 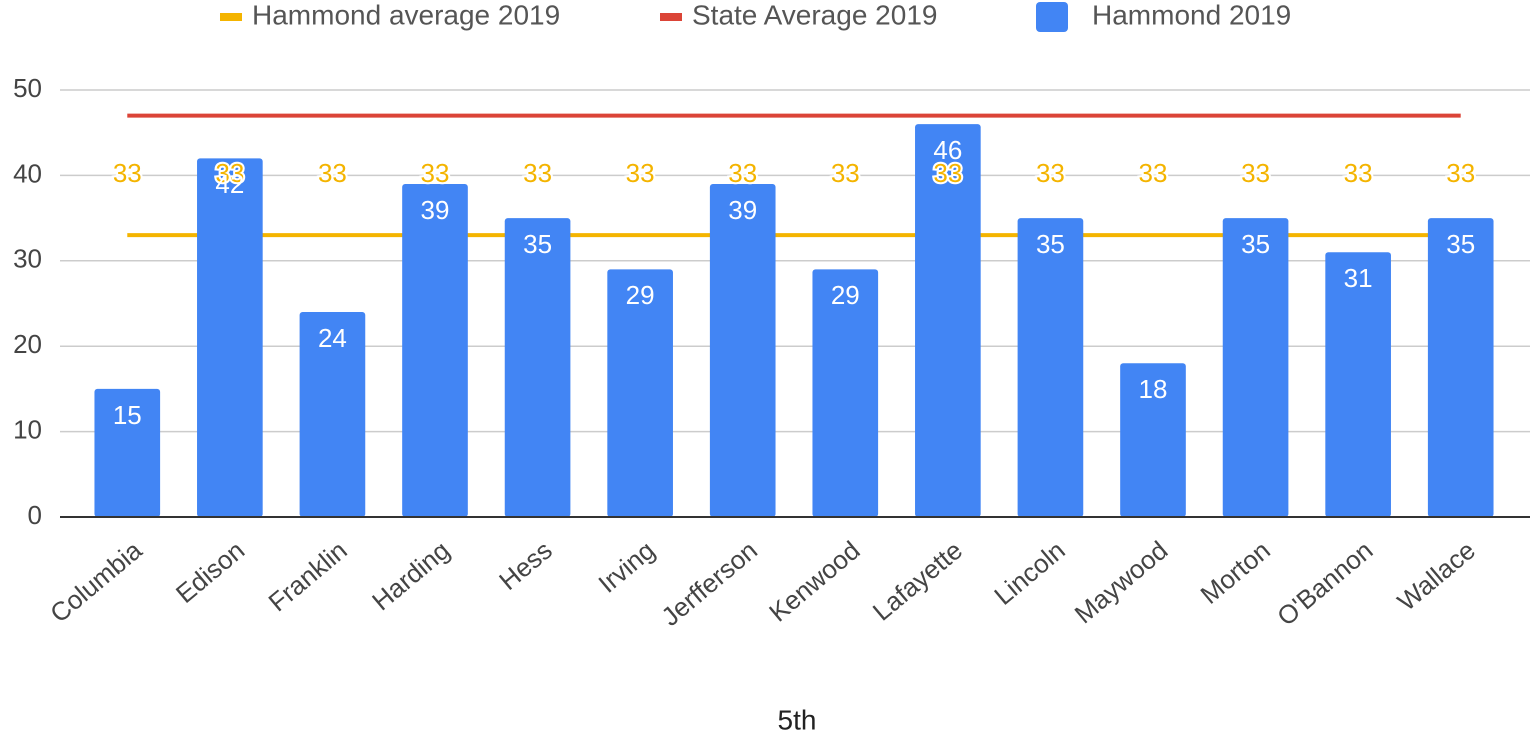 What do you see at coordinates (410, 576) in the screenshot?
I see `x-tick-label: Harding` at bounding box center [410, 576].